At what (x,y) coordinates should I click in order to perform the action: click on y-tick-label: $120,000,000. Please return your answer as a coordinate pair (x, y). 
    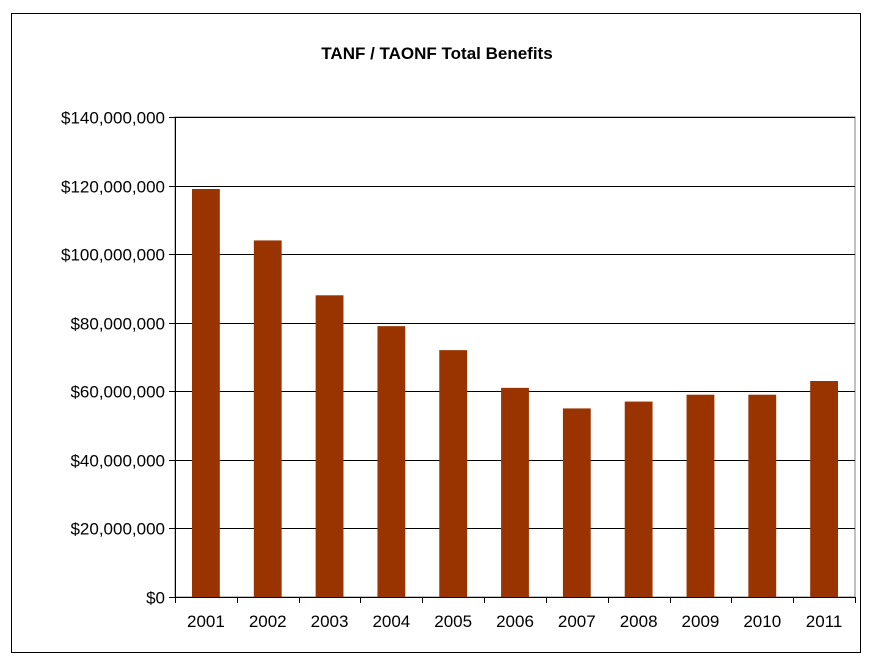
    Looking at the image, I should click on (113, 187).